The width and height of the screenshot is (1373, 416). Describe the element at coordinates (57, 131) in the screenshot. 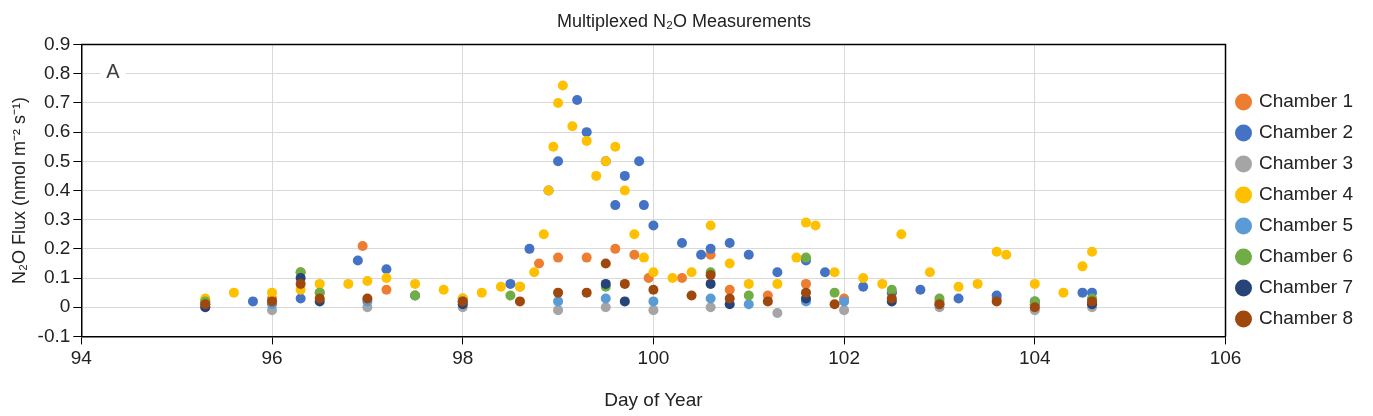

I see `y-tick-label: 0.6` at that location.